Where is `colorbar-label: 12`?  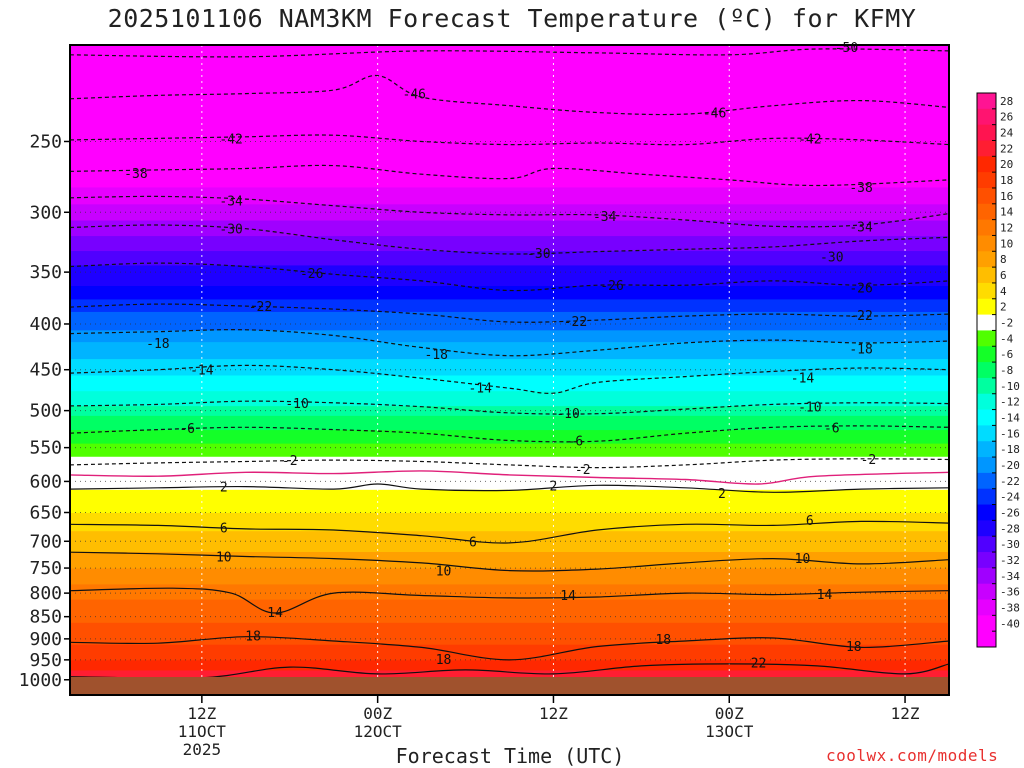
colorbar-label: 12 is located at coordinates (1006, 228).